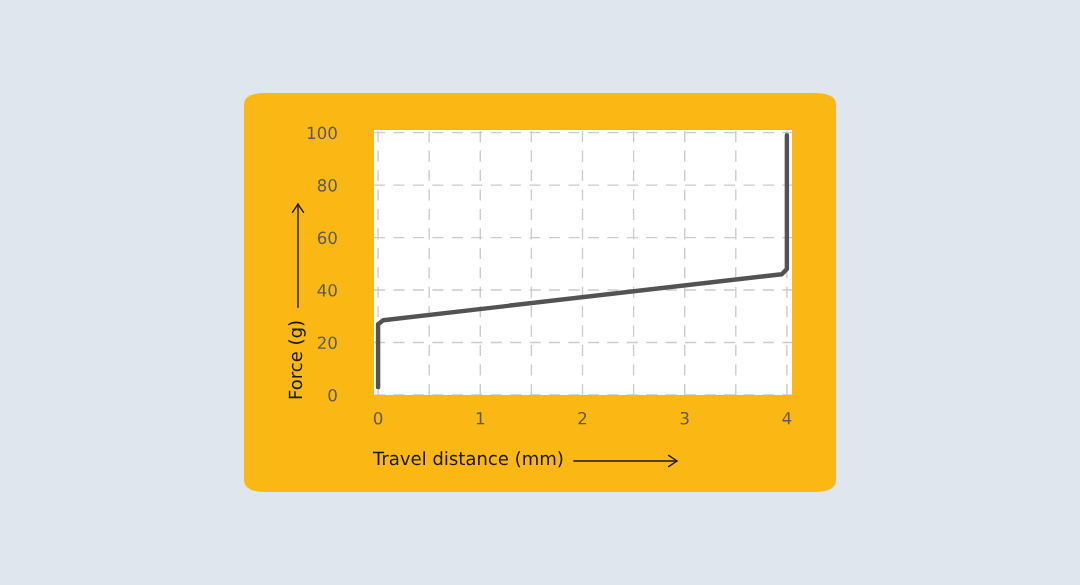 The width and height of the screenshot is (1080, 585). I want to click on y-tick-label: 80, so click(327, 185).